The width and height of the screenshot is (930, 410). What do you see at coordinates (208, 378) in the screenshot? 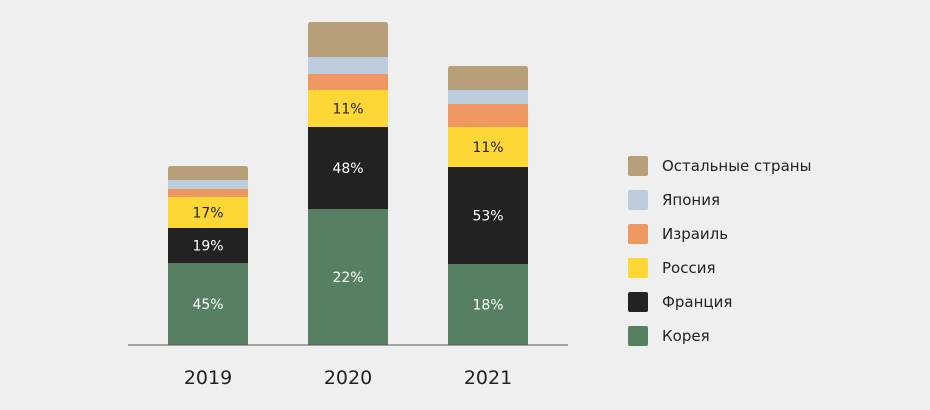
I see `category-label-2019: 2019` at bounding box center [208, 378].